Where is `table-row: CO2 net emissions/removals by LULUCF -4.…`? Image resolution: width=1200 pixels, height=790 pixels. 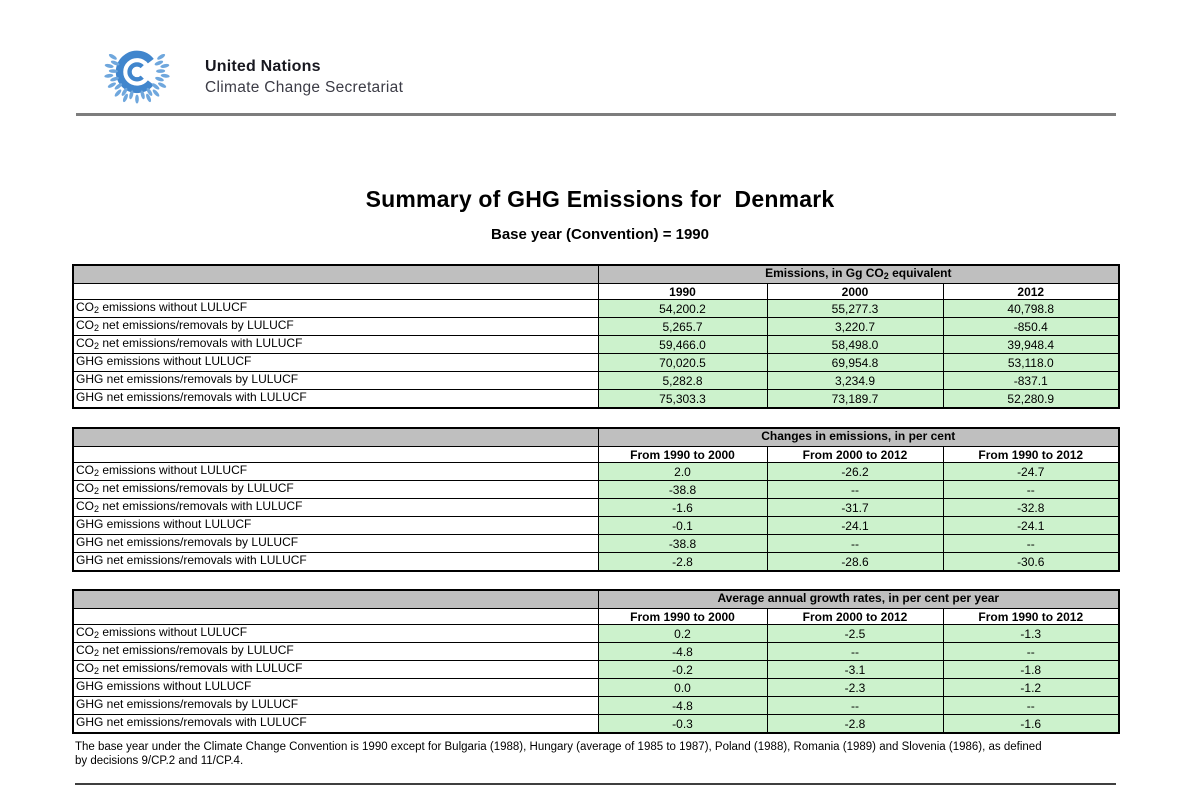 table-row: CO2 net emissions/removals by LULUCF -4.… is located at coordinates (596, 651).